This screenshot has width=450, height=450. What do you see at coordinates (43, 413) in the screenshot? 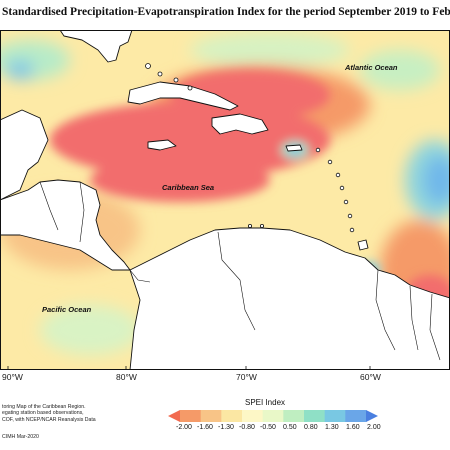
I see `footnote-line-2: egating station based observations,` at bounding box center [43, 413].